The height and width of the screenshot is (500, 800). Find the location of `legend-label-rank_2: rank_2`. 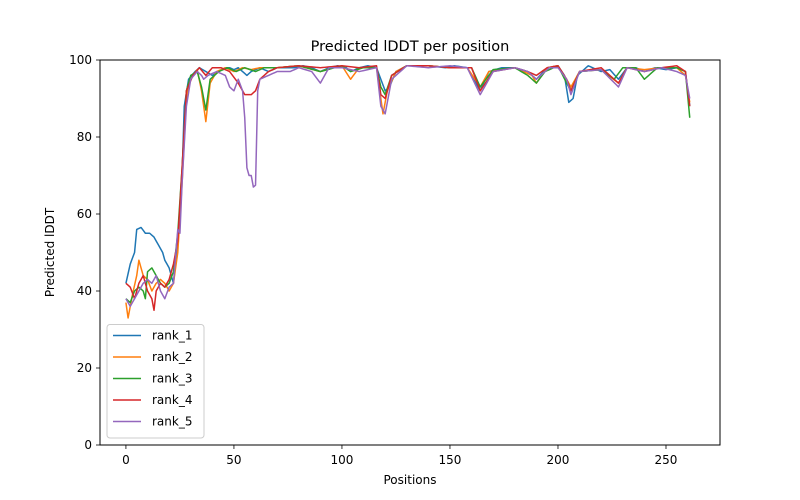

legend-label-rank_2: rank_2 is located at coordinates (172, 357).